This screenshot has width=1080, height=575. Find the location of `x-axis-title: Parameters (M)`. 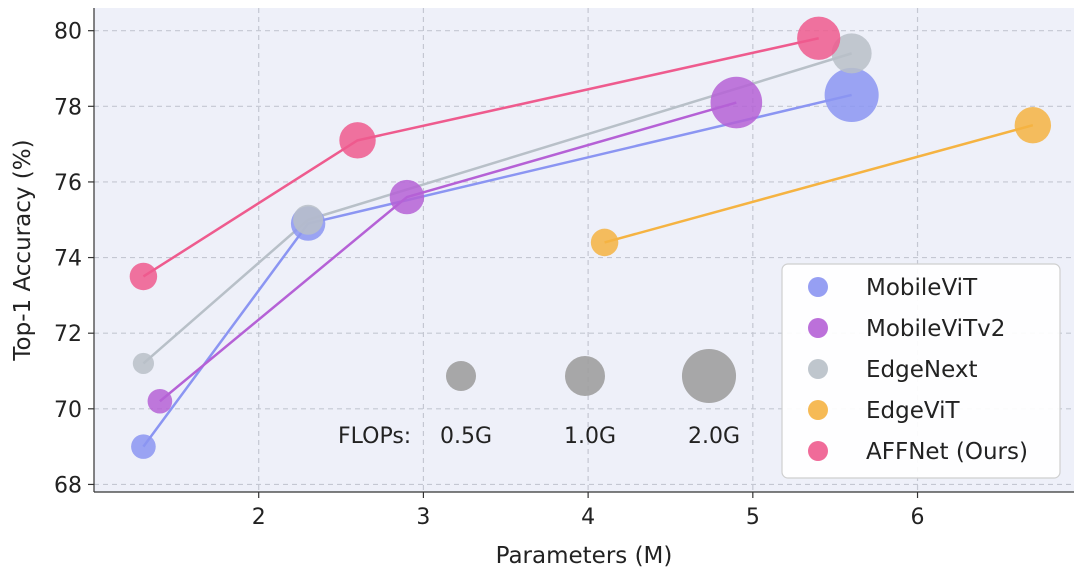

x-axis-title: Parameters (M) is located at coordinates (584, 556).